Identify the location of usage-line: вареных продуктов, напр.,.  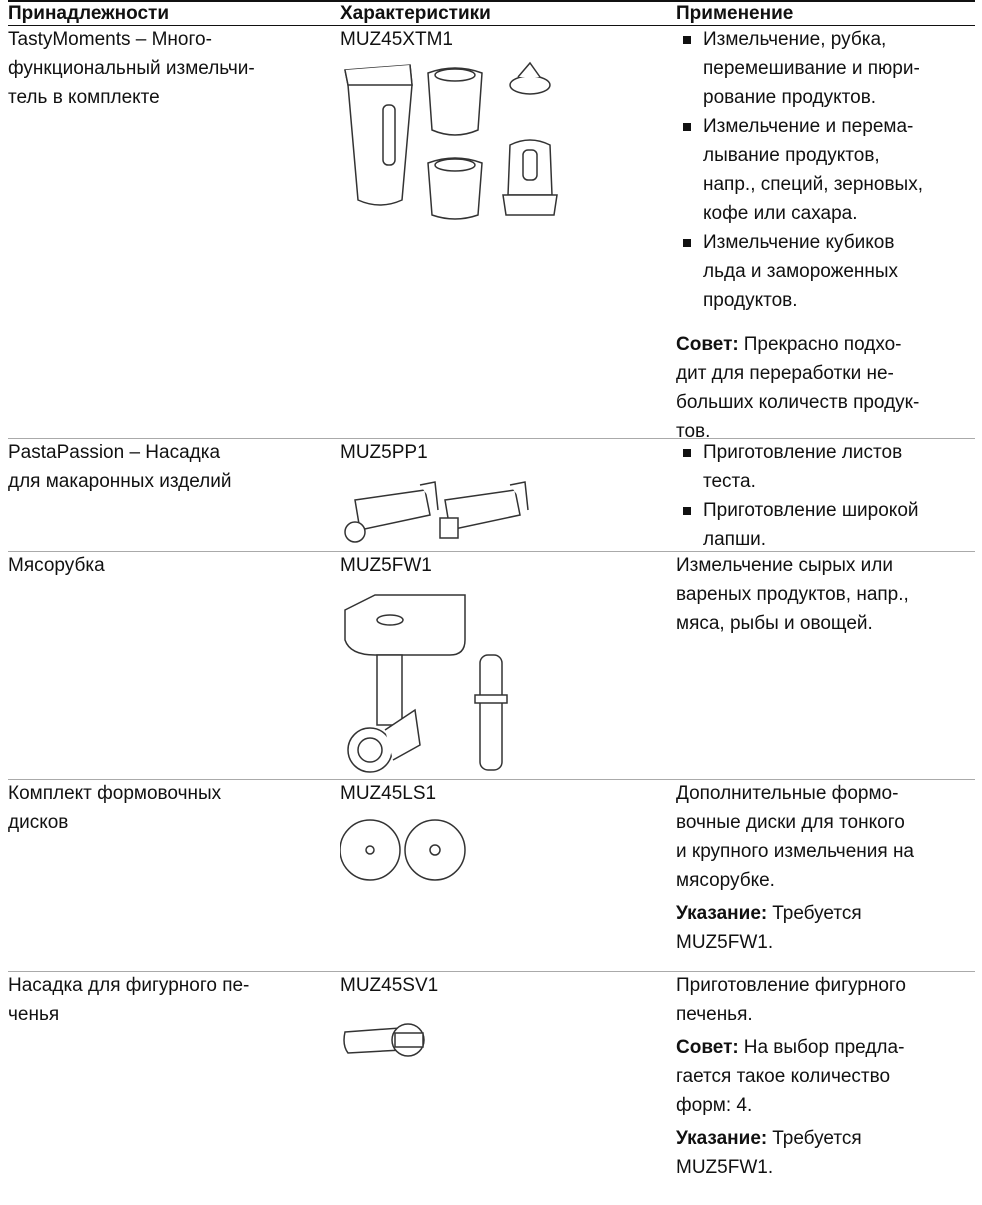
(792, 594).